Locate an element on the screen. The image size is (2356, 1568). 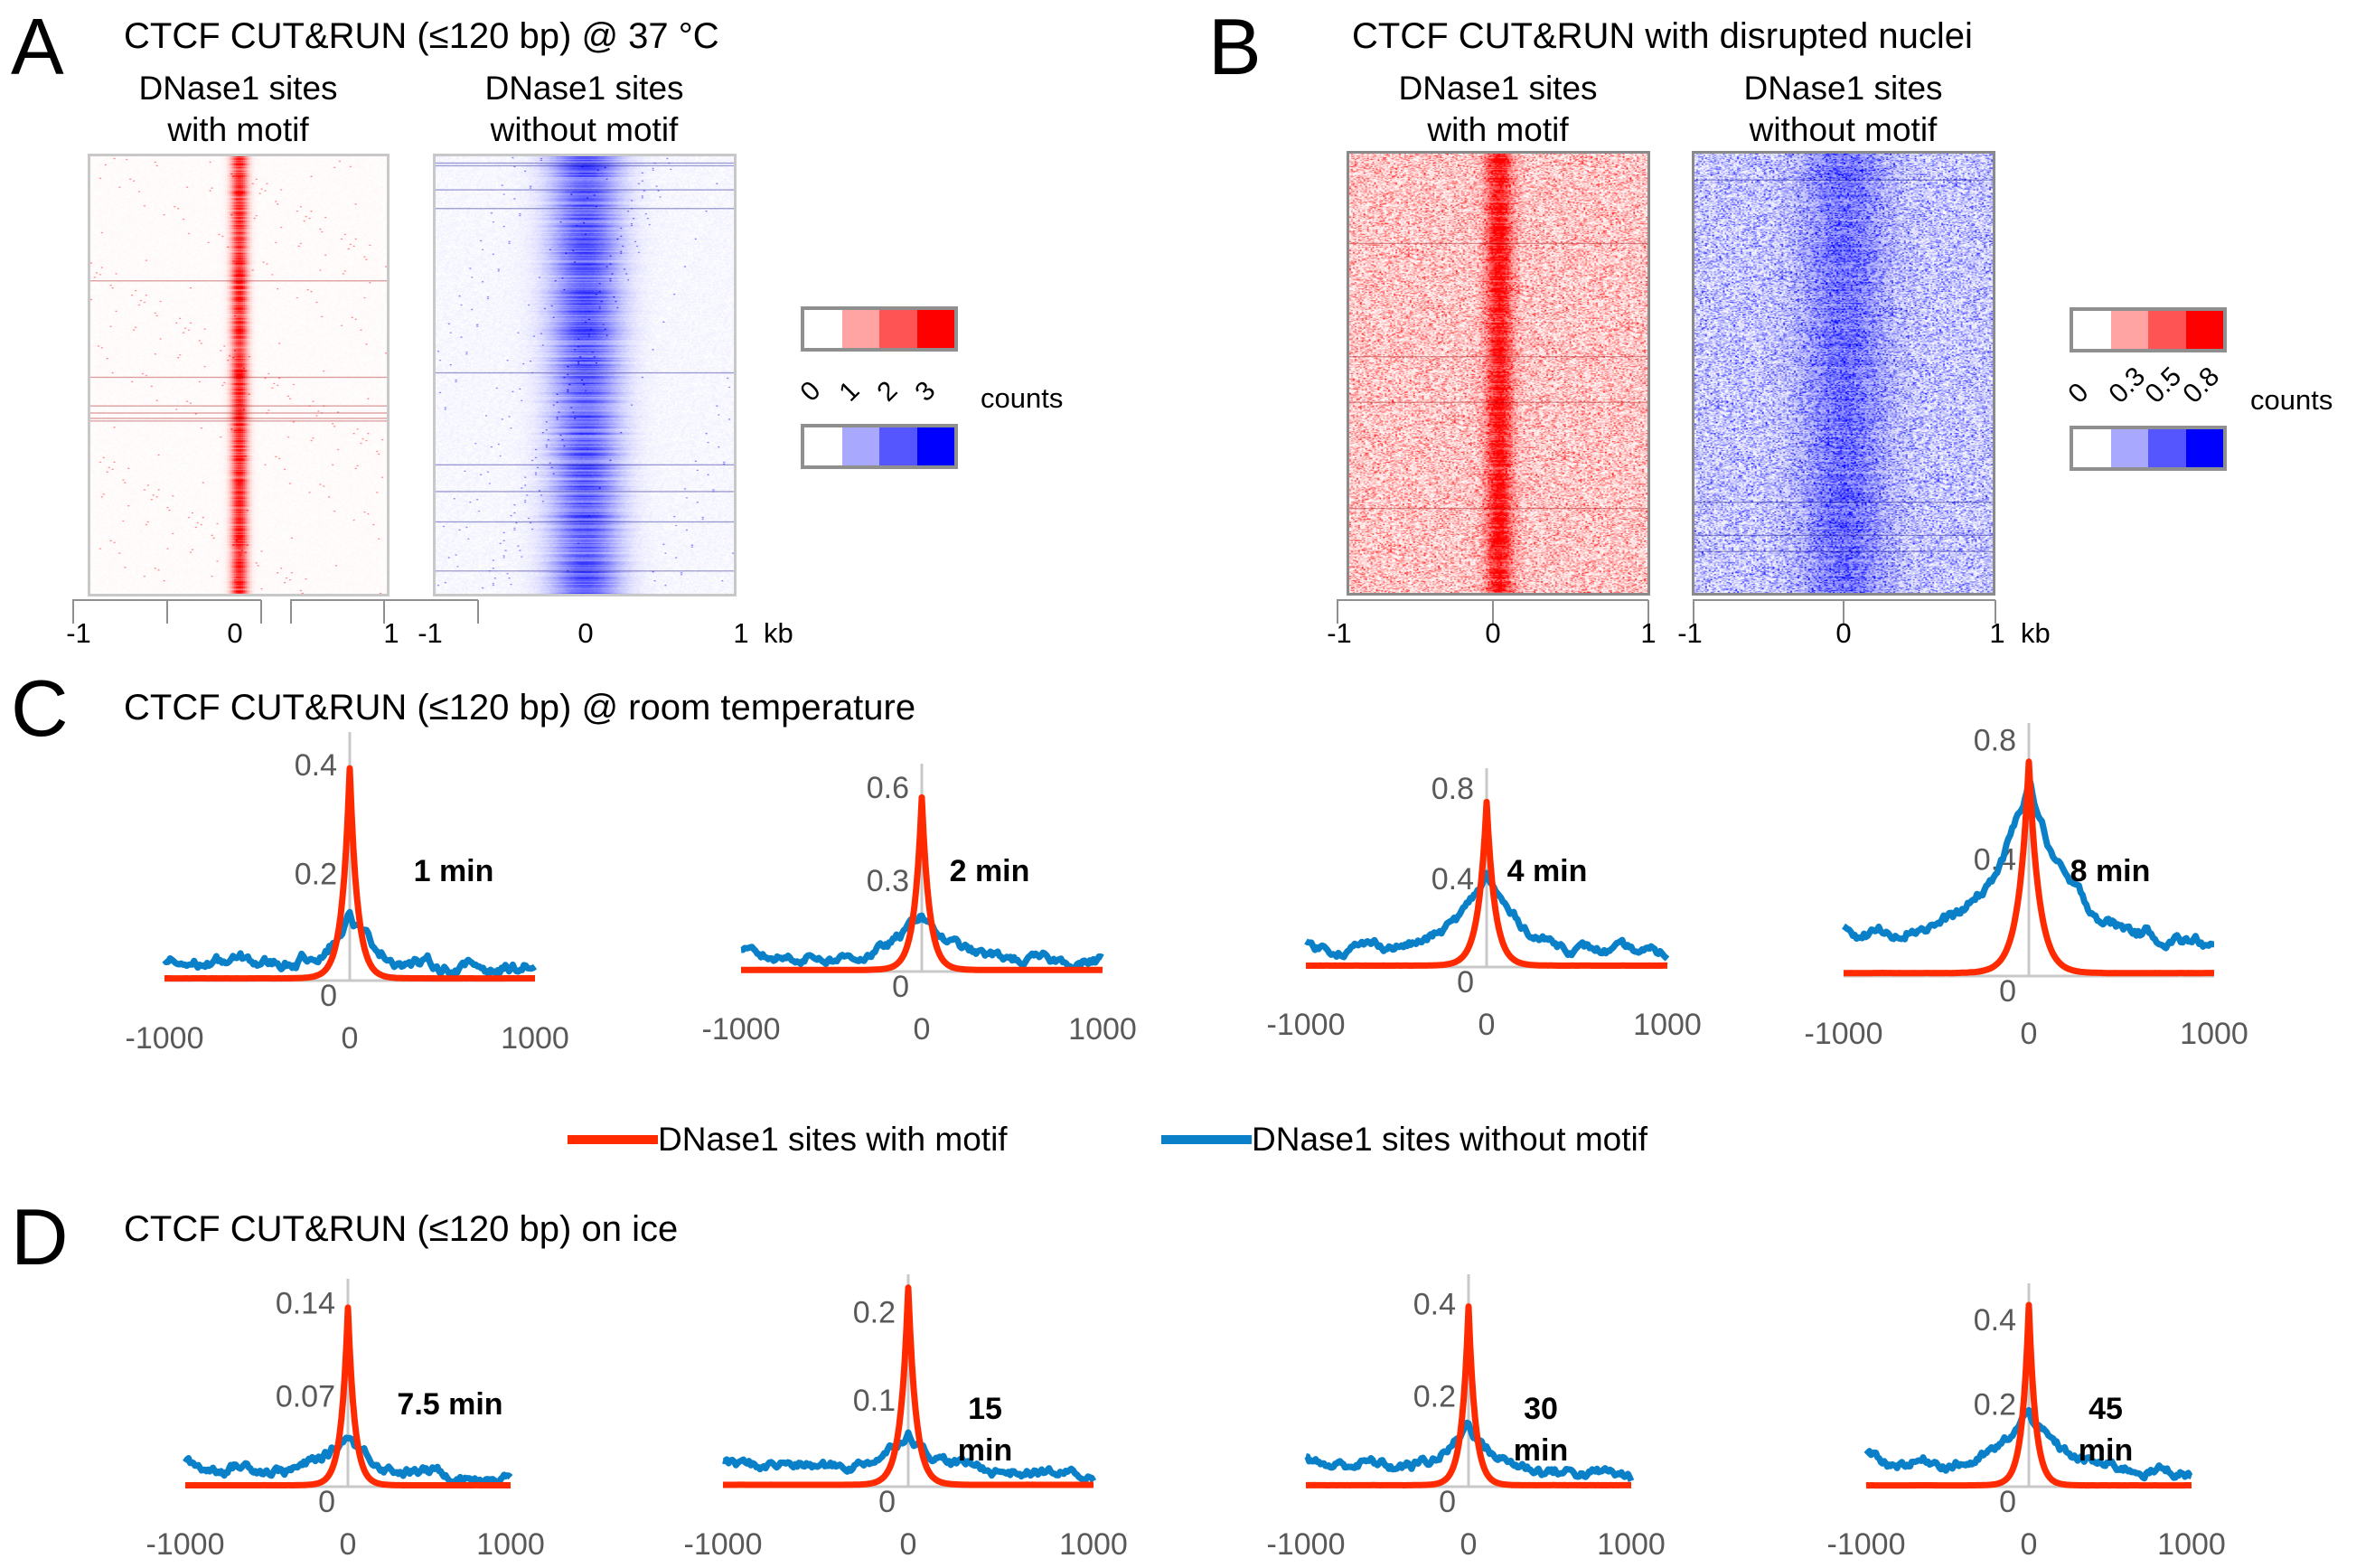
chart-time-label: 2 min is located at coordinates (989, 871).